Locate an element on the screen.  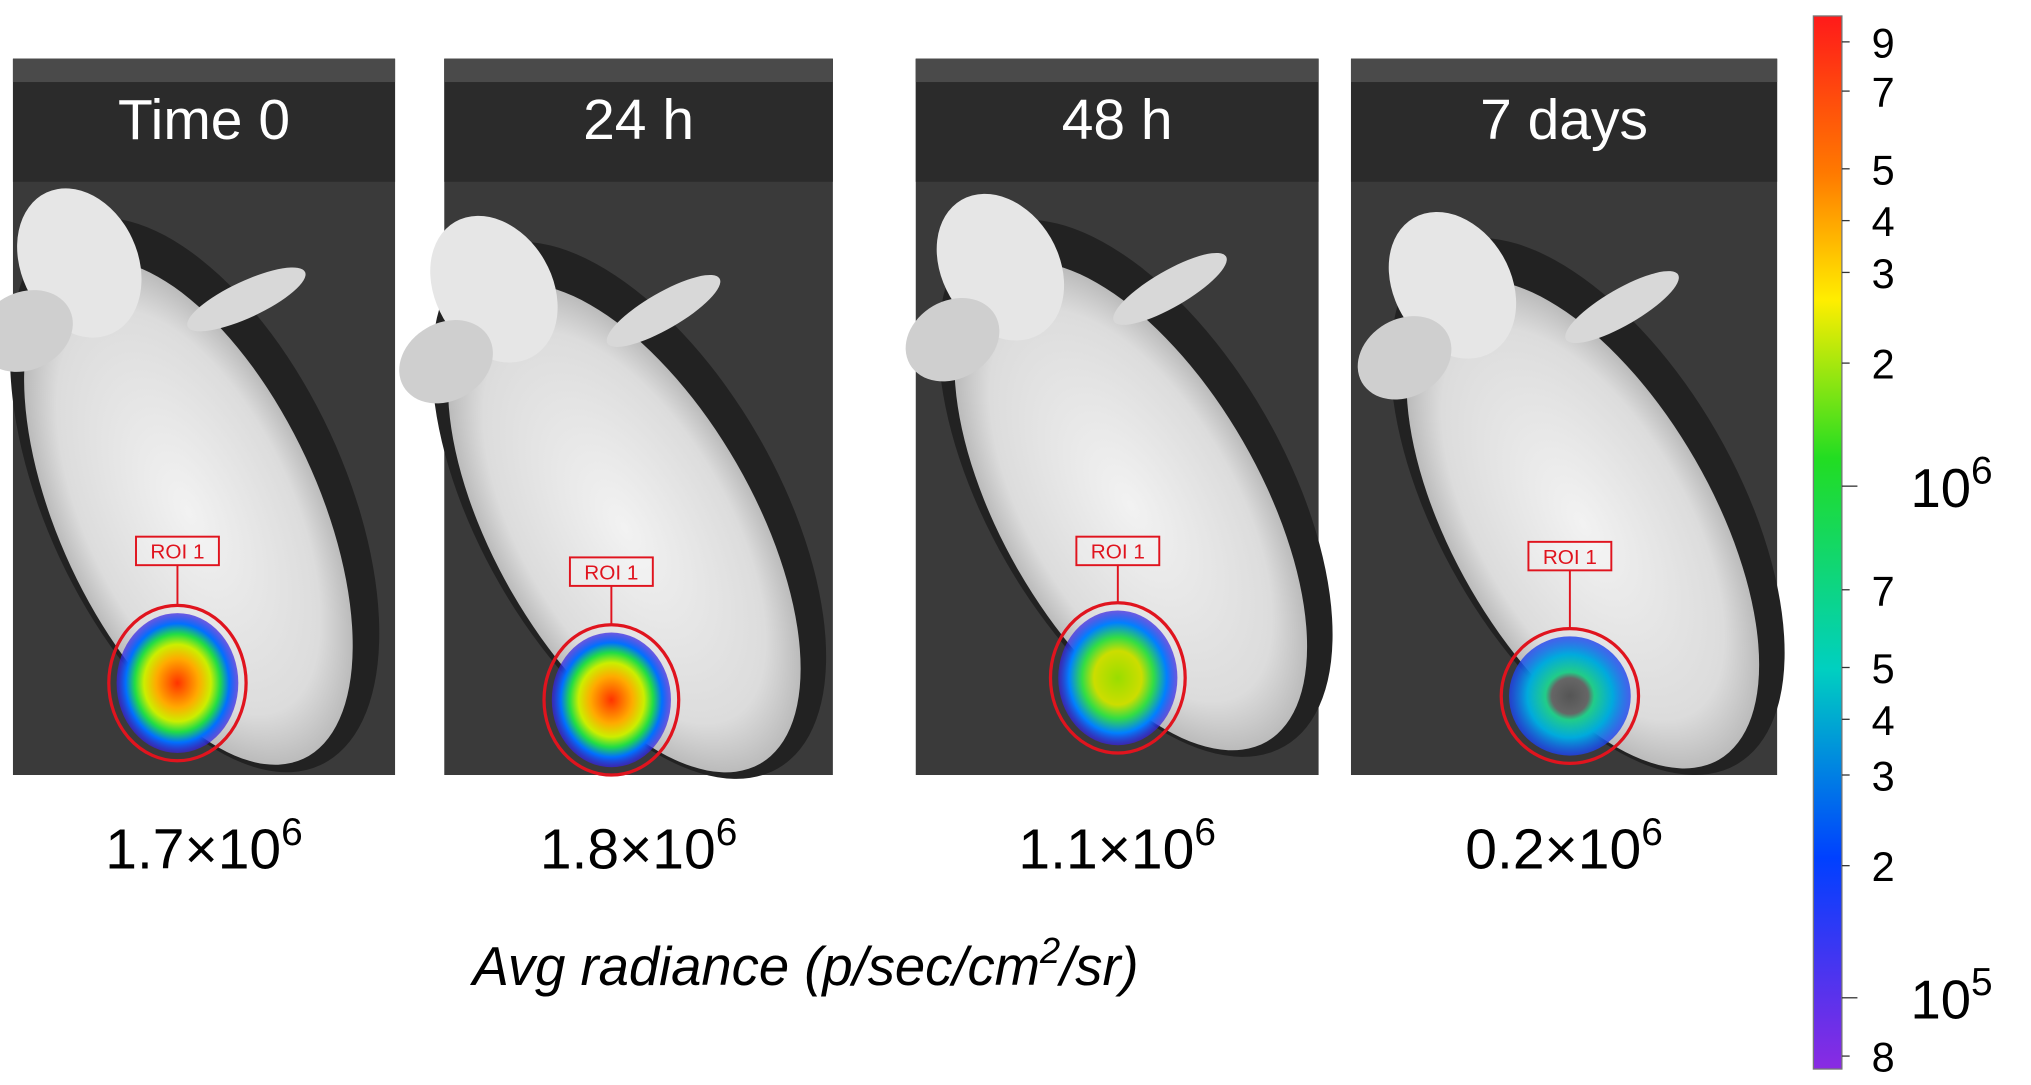
radiance-value: 1.1×10⁶ is located at coordinates (1116, 846).